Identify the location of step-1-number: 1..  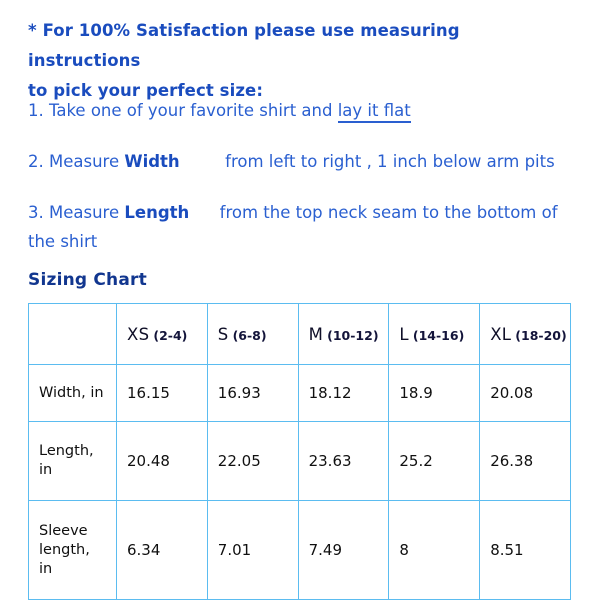
(36, 110).